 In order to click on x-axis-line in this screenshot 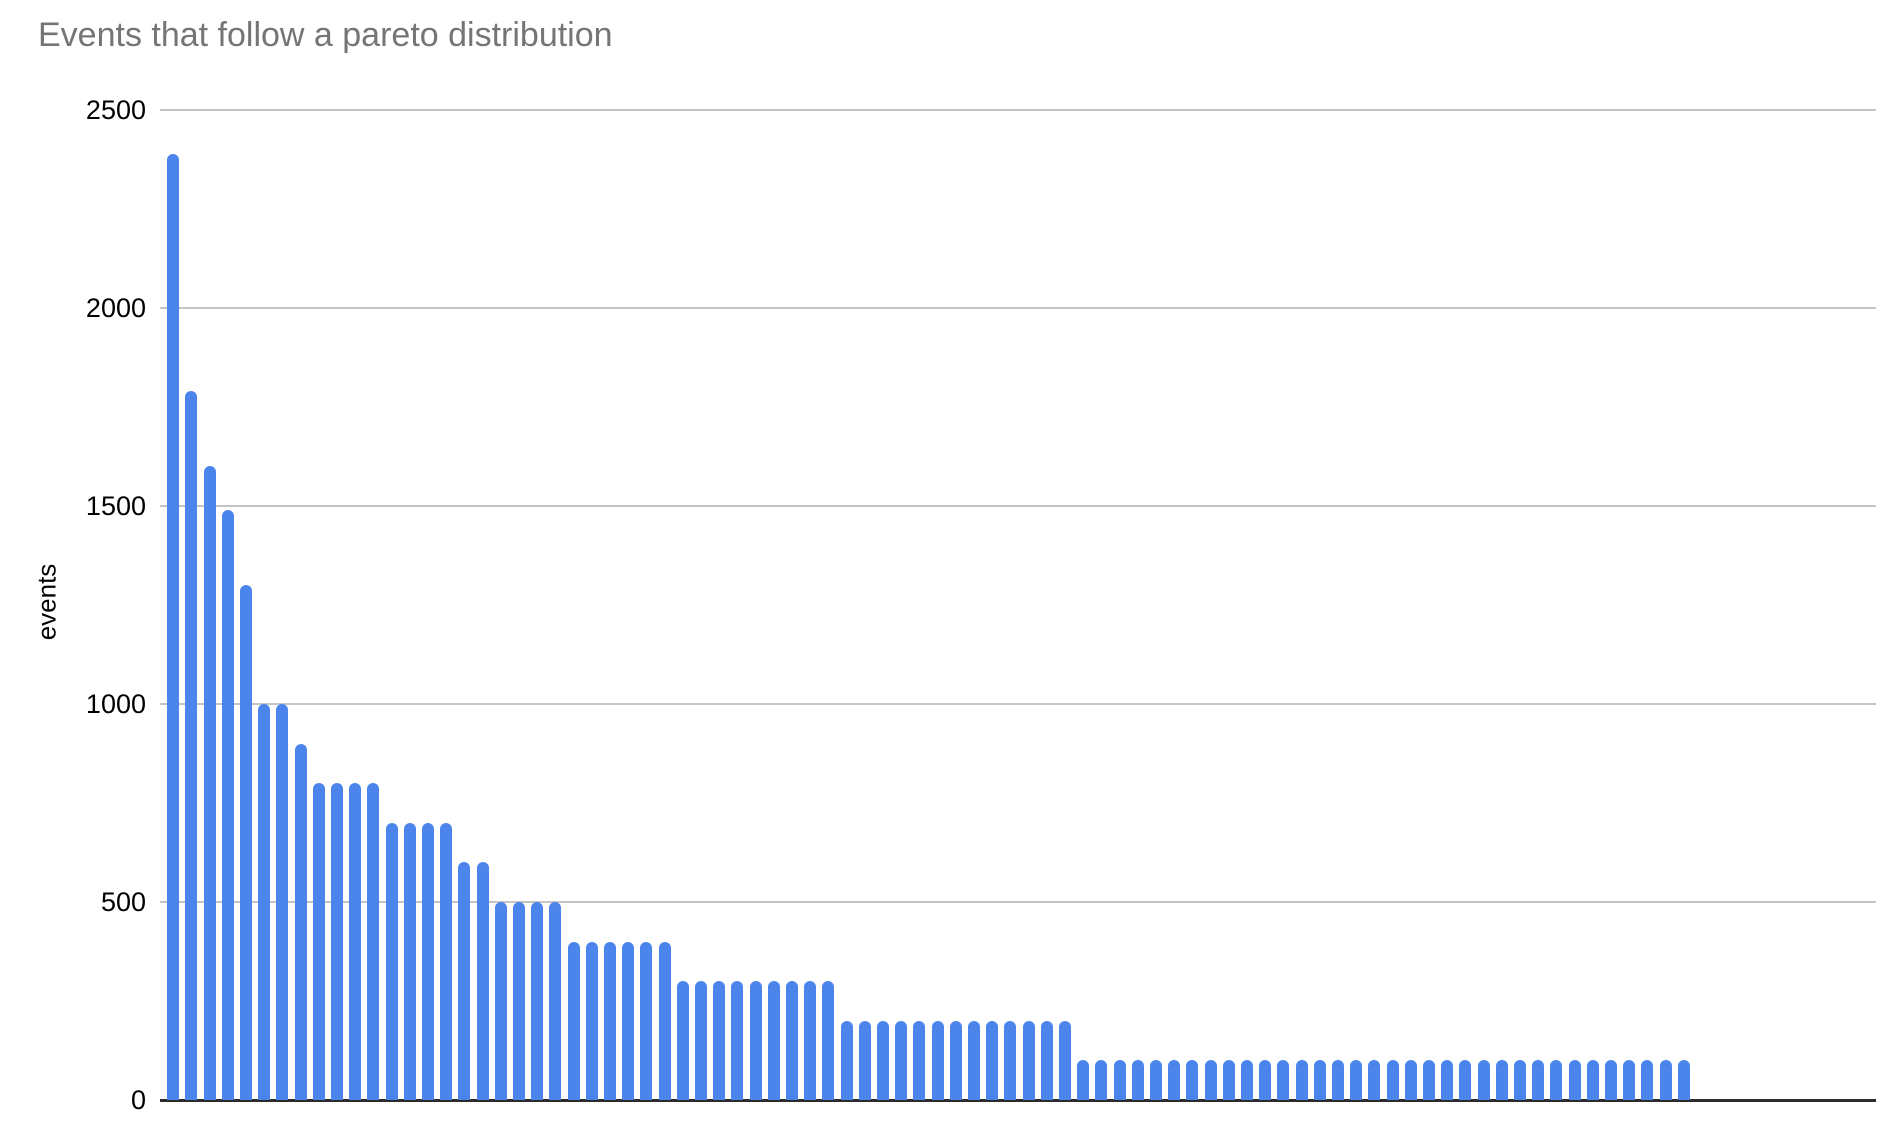, I will do `click(1018, 1100)`.